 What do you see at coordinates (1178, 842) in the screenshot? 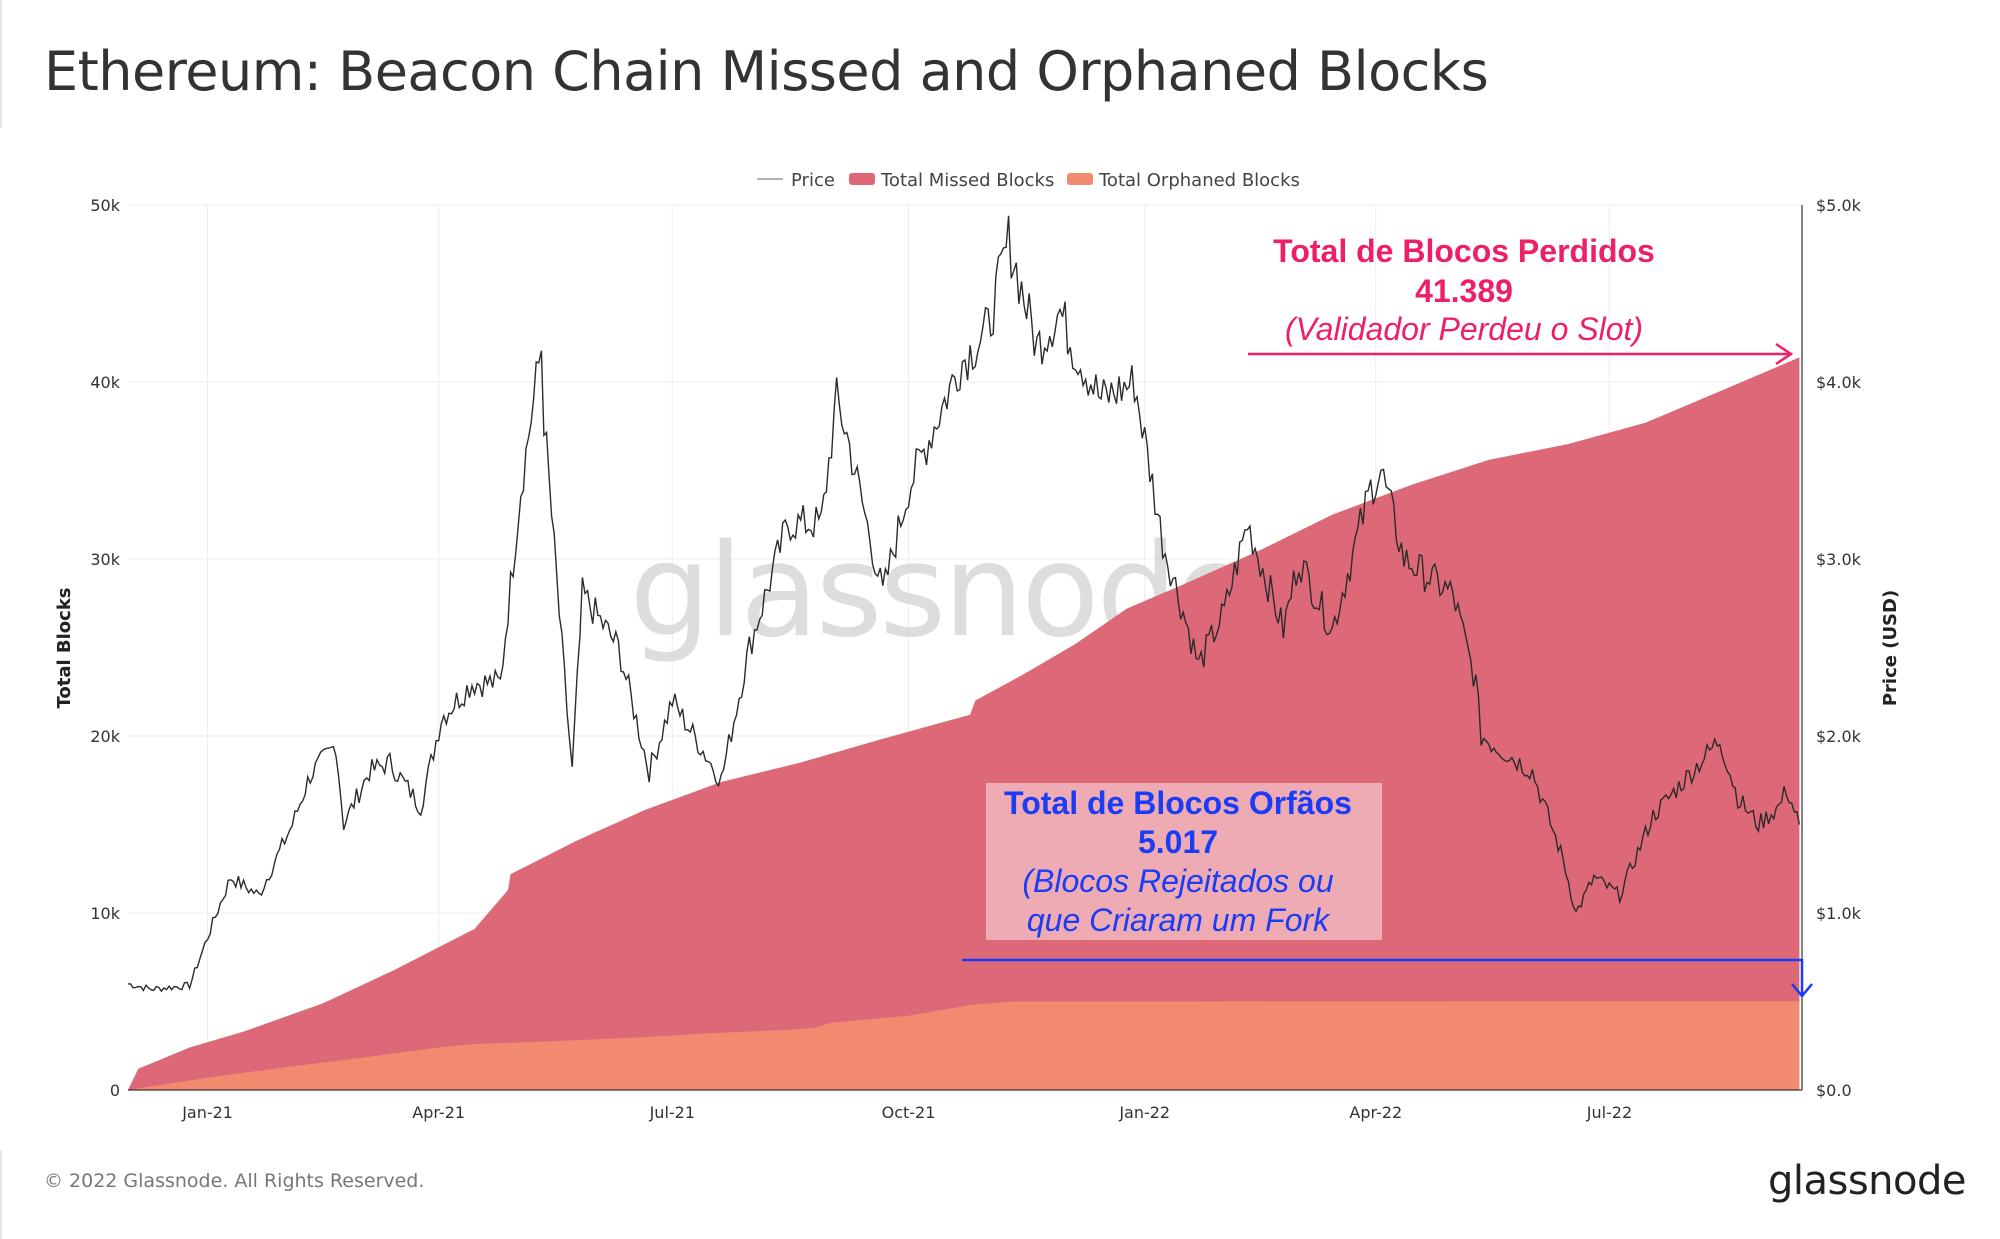
I see `orphaned-annotation-value: 5.017` at bounding box center [1178, 842].